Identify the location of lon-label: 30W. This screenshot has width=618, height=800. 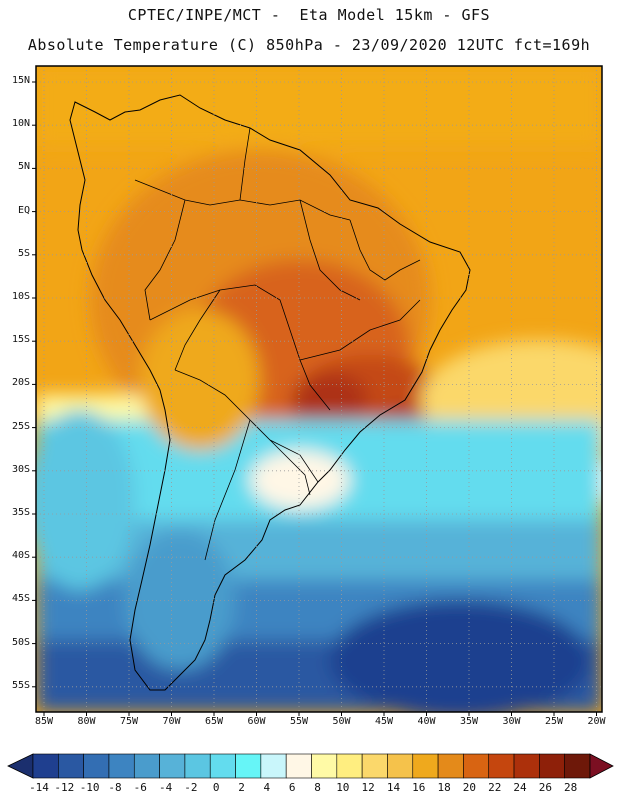
(511, 721).